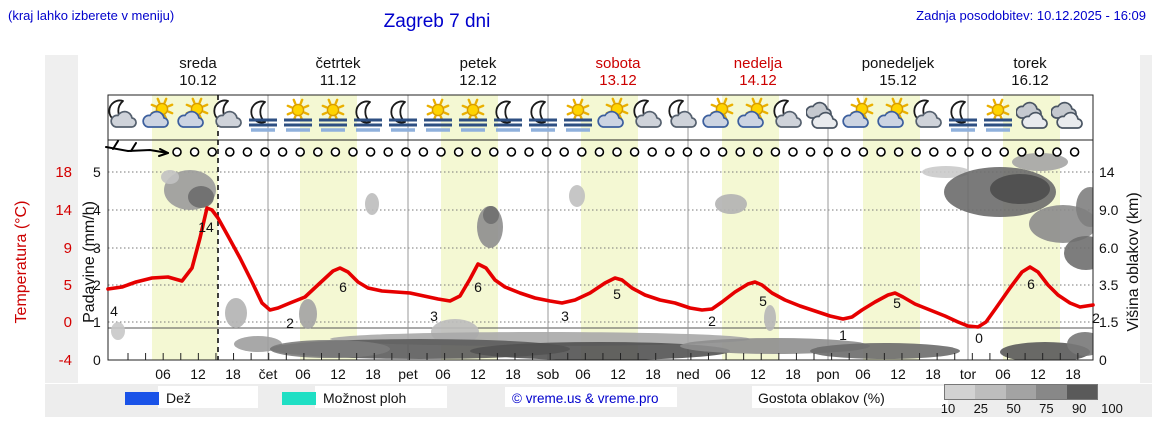 The height and width of the screenshot is (443, 1152). What do you see at coordinates (758, 72) in the screenshot?
I see `day-header-nedelja: nedelja 14.12` at bounding box center [758, 72].